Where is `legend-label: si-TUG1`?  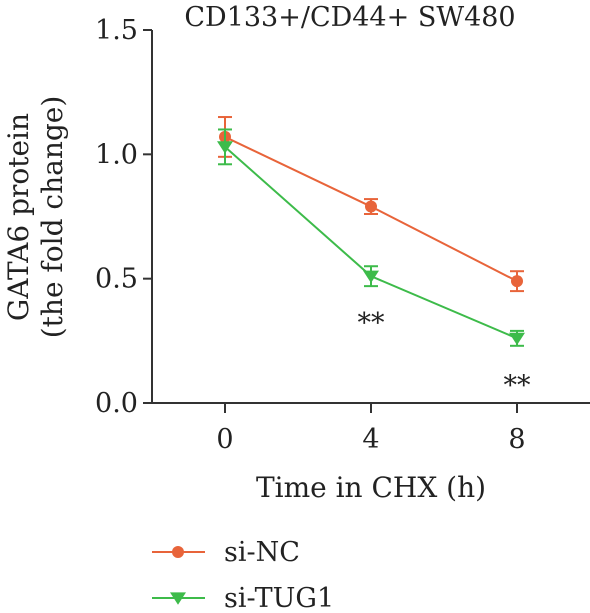
legend-label: si-TUG1 is located at coordinates (279, 598).